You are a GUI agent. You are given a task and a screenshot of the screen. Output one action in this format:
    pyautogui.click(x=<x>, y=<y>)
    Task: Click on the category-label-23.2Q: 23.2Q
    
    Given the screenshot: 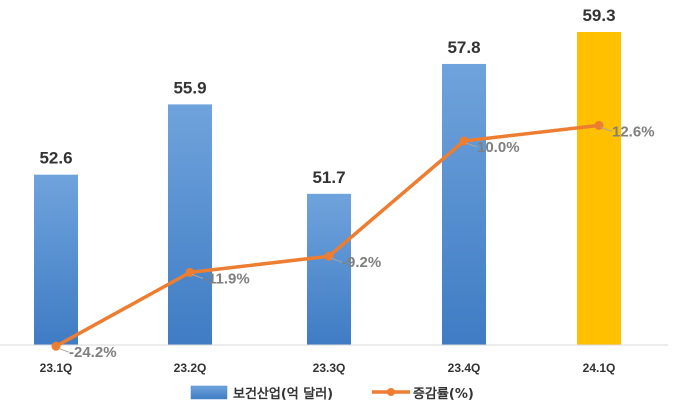 What is the action you would take?
    pyautogui.click(x=190, y=368)
    